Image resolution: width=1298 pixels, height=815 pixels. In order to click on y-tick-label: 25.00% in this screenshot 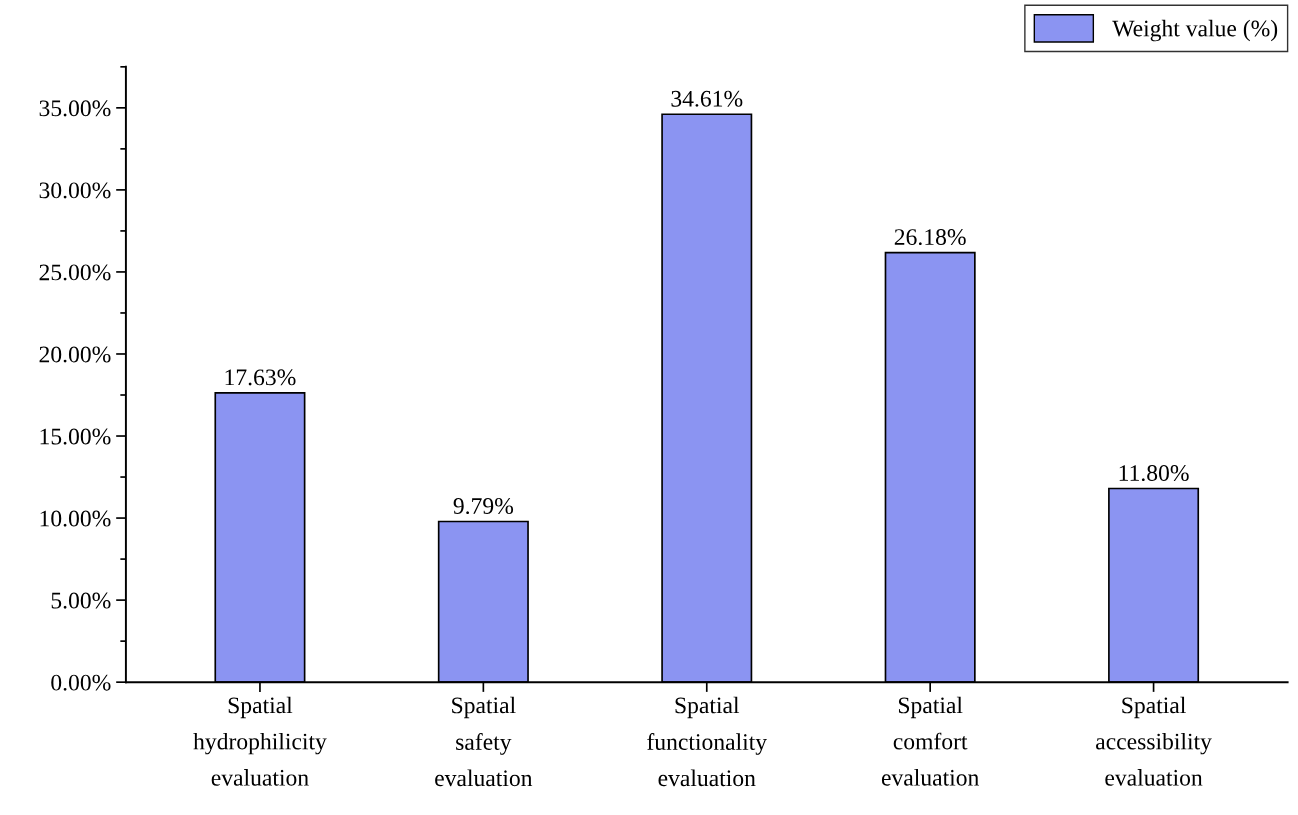, I will do `click(75, 272)`.